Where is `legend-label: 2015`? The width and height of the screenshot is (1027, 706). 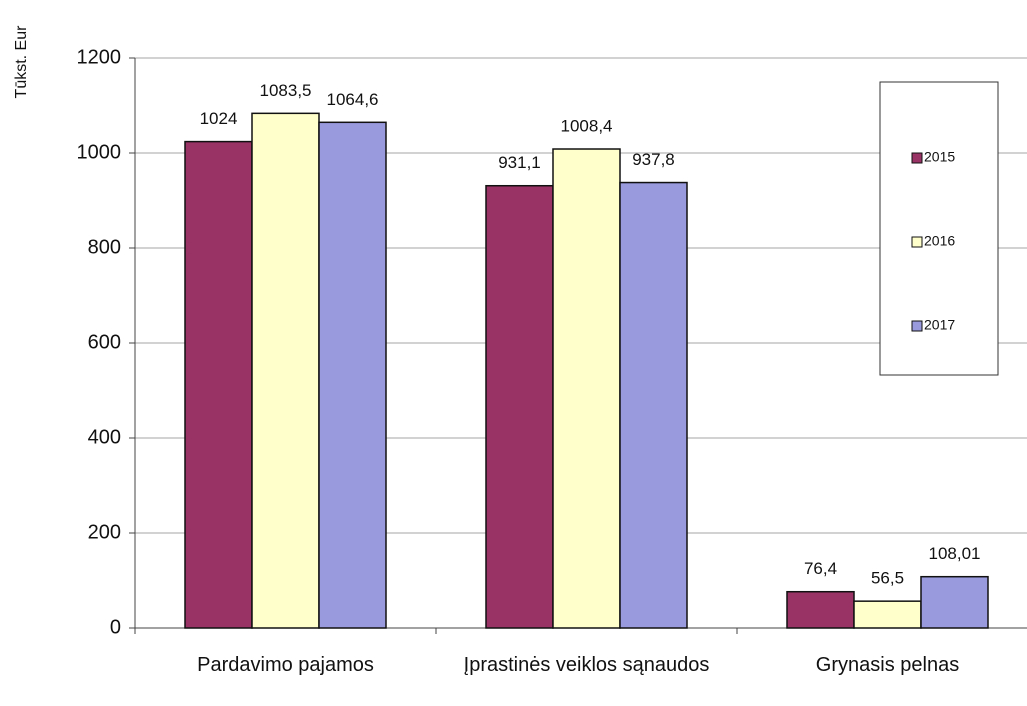
legend-label: 2015 is located at coordinates (939, 157).